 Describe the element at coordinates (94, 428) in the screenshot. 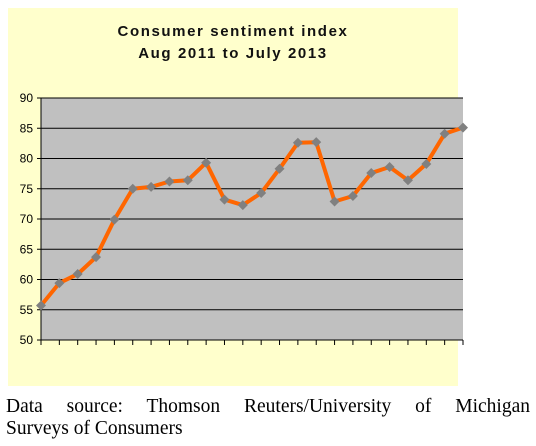

I see `caption-line-2: Surveys of Consumers` at that location.